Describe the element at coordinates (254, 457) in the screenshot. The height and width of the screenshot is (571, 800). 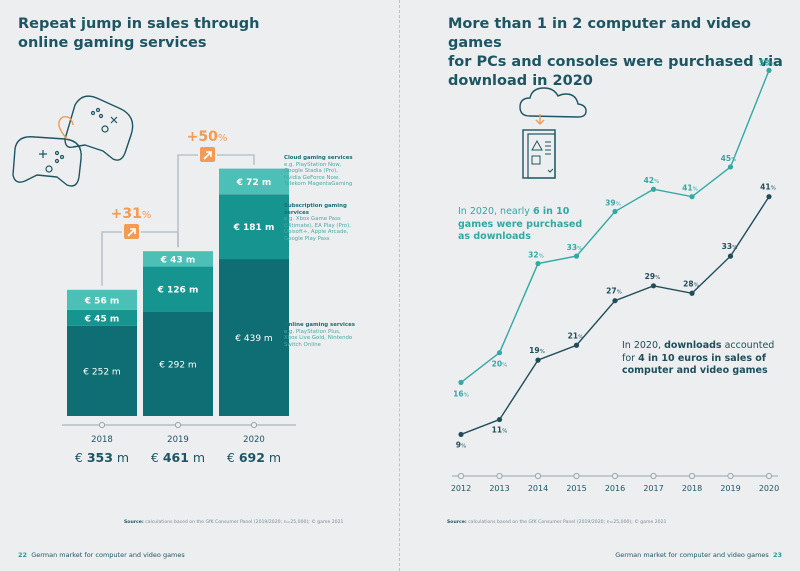
I see `bar-total-label: € 692 m` at that location.